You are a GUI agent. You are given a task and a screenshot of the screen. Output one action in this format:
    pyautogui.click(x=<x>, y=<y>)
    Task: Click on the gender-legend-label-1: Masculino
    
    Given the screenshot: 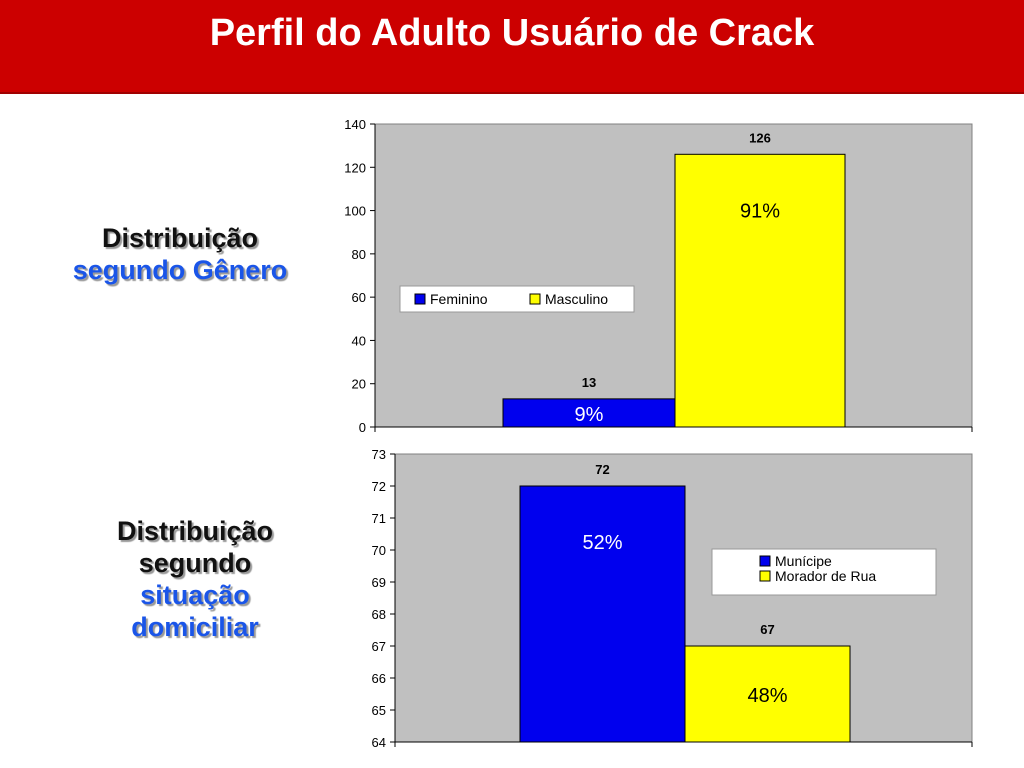 What is the action you would take?
    pyautogui.click(x=576, y=299)
    